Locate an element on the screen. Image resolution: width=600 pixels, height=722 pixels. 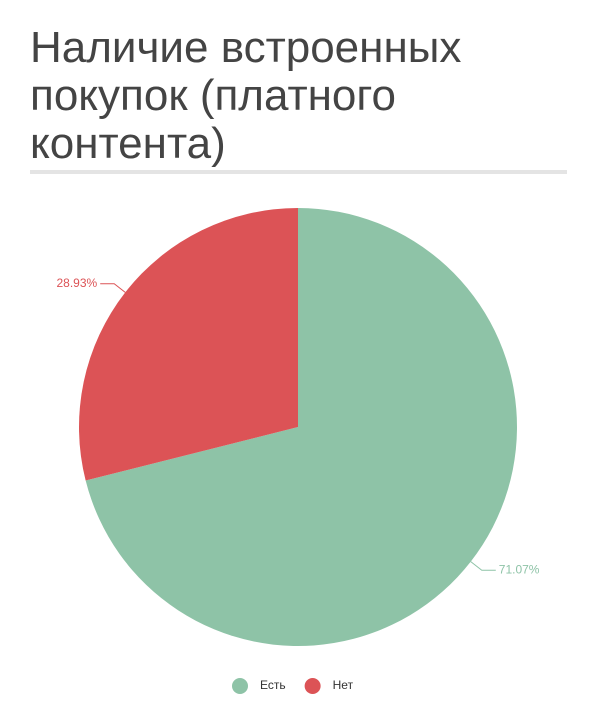
title-rule is located at coordinates (298, 172).